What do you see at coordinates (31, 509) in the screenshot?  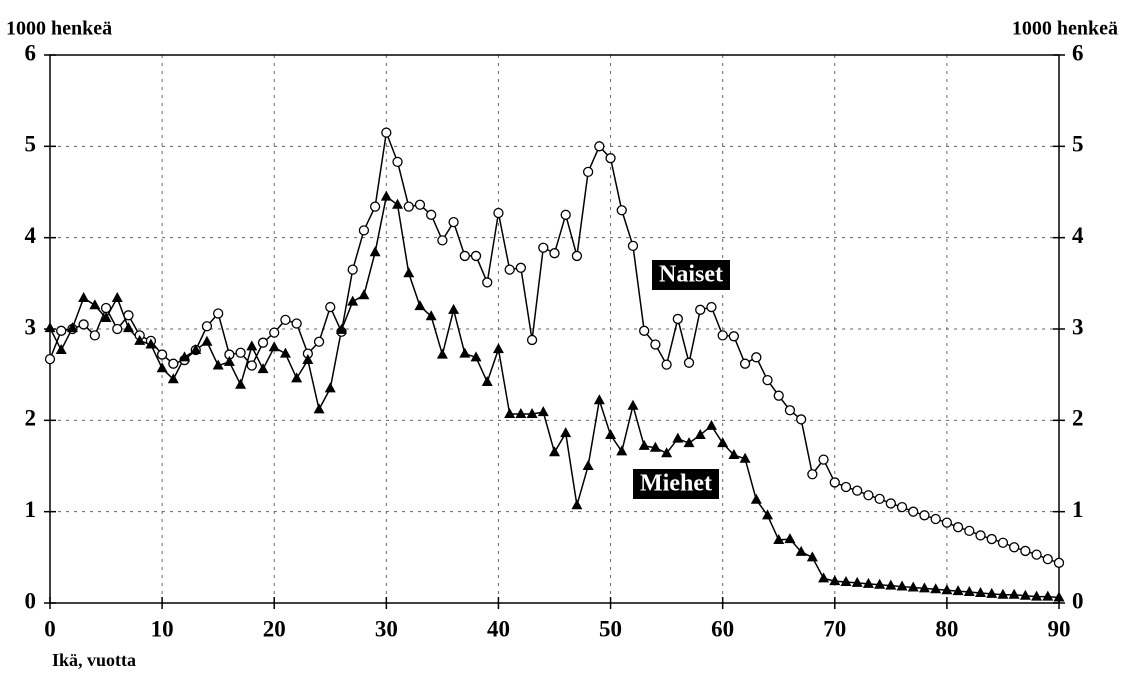 I see `y-tick-label: 1` at bounding box center [31, 509].